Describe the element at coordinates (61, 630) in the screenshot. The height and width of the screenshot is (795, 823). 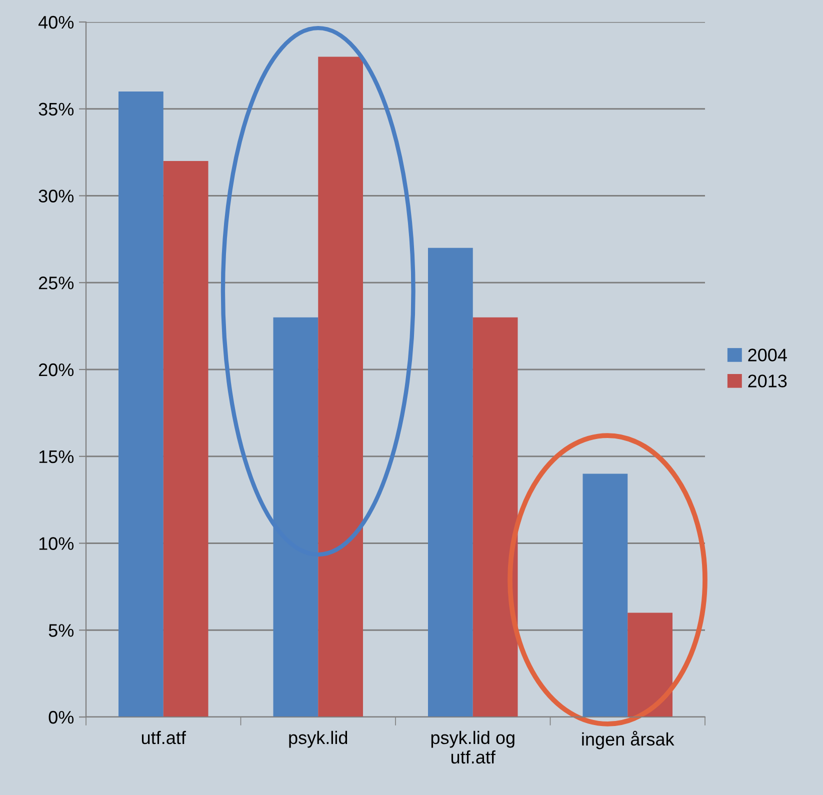
I see `y-tick-label: 5%` at that location.